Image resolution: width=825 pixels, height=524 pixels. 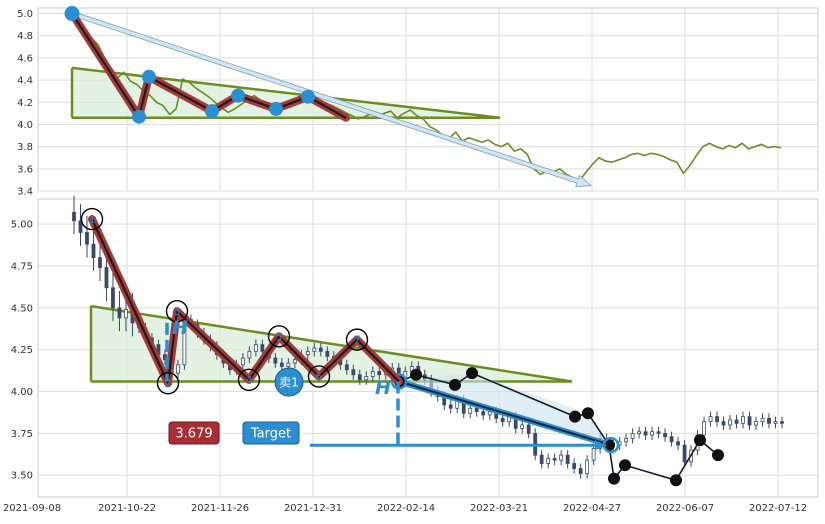 I want to click on bottom-ytick-label: 4.50, so click(x=22, y=308).